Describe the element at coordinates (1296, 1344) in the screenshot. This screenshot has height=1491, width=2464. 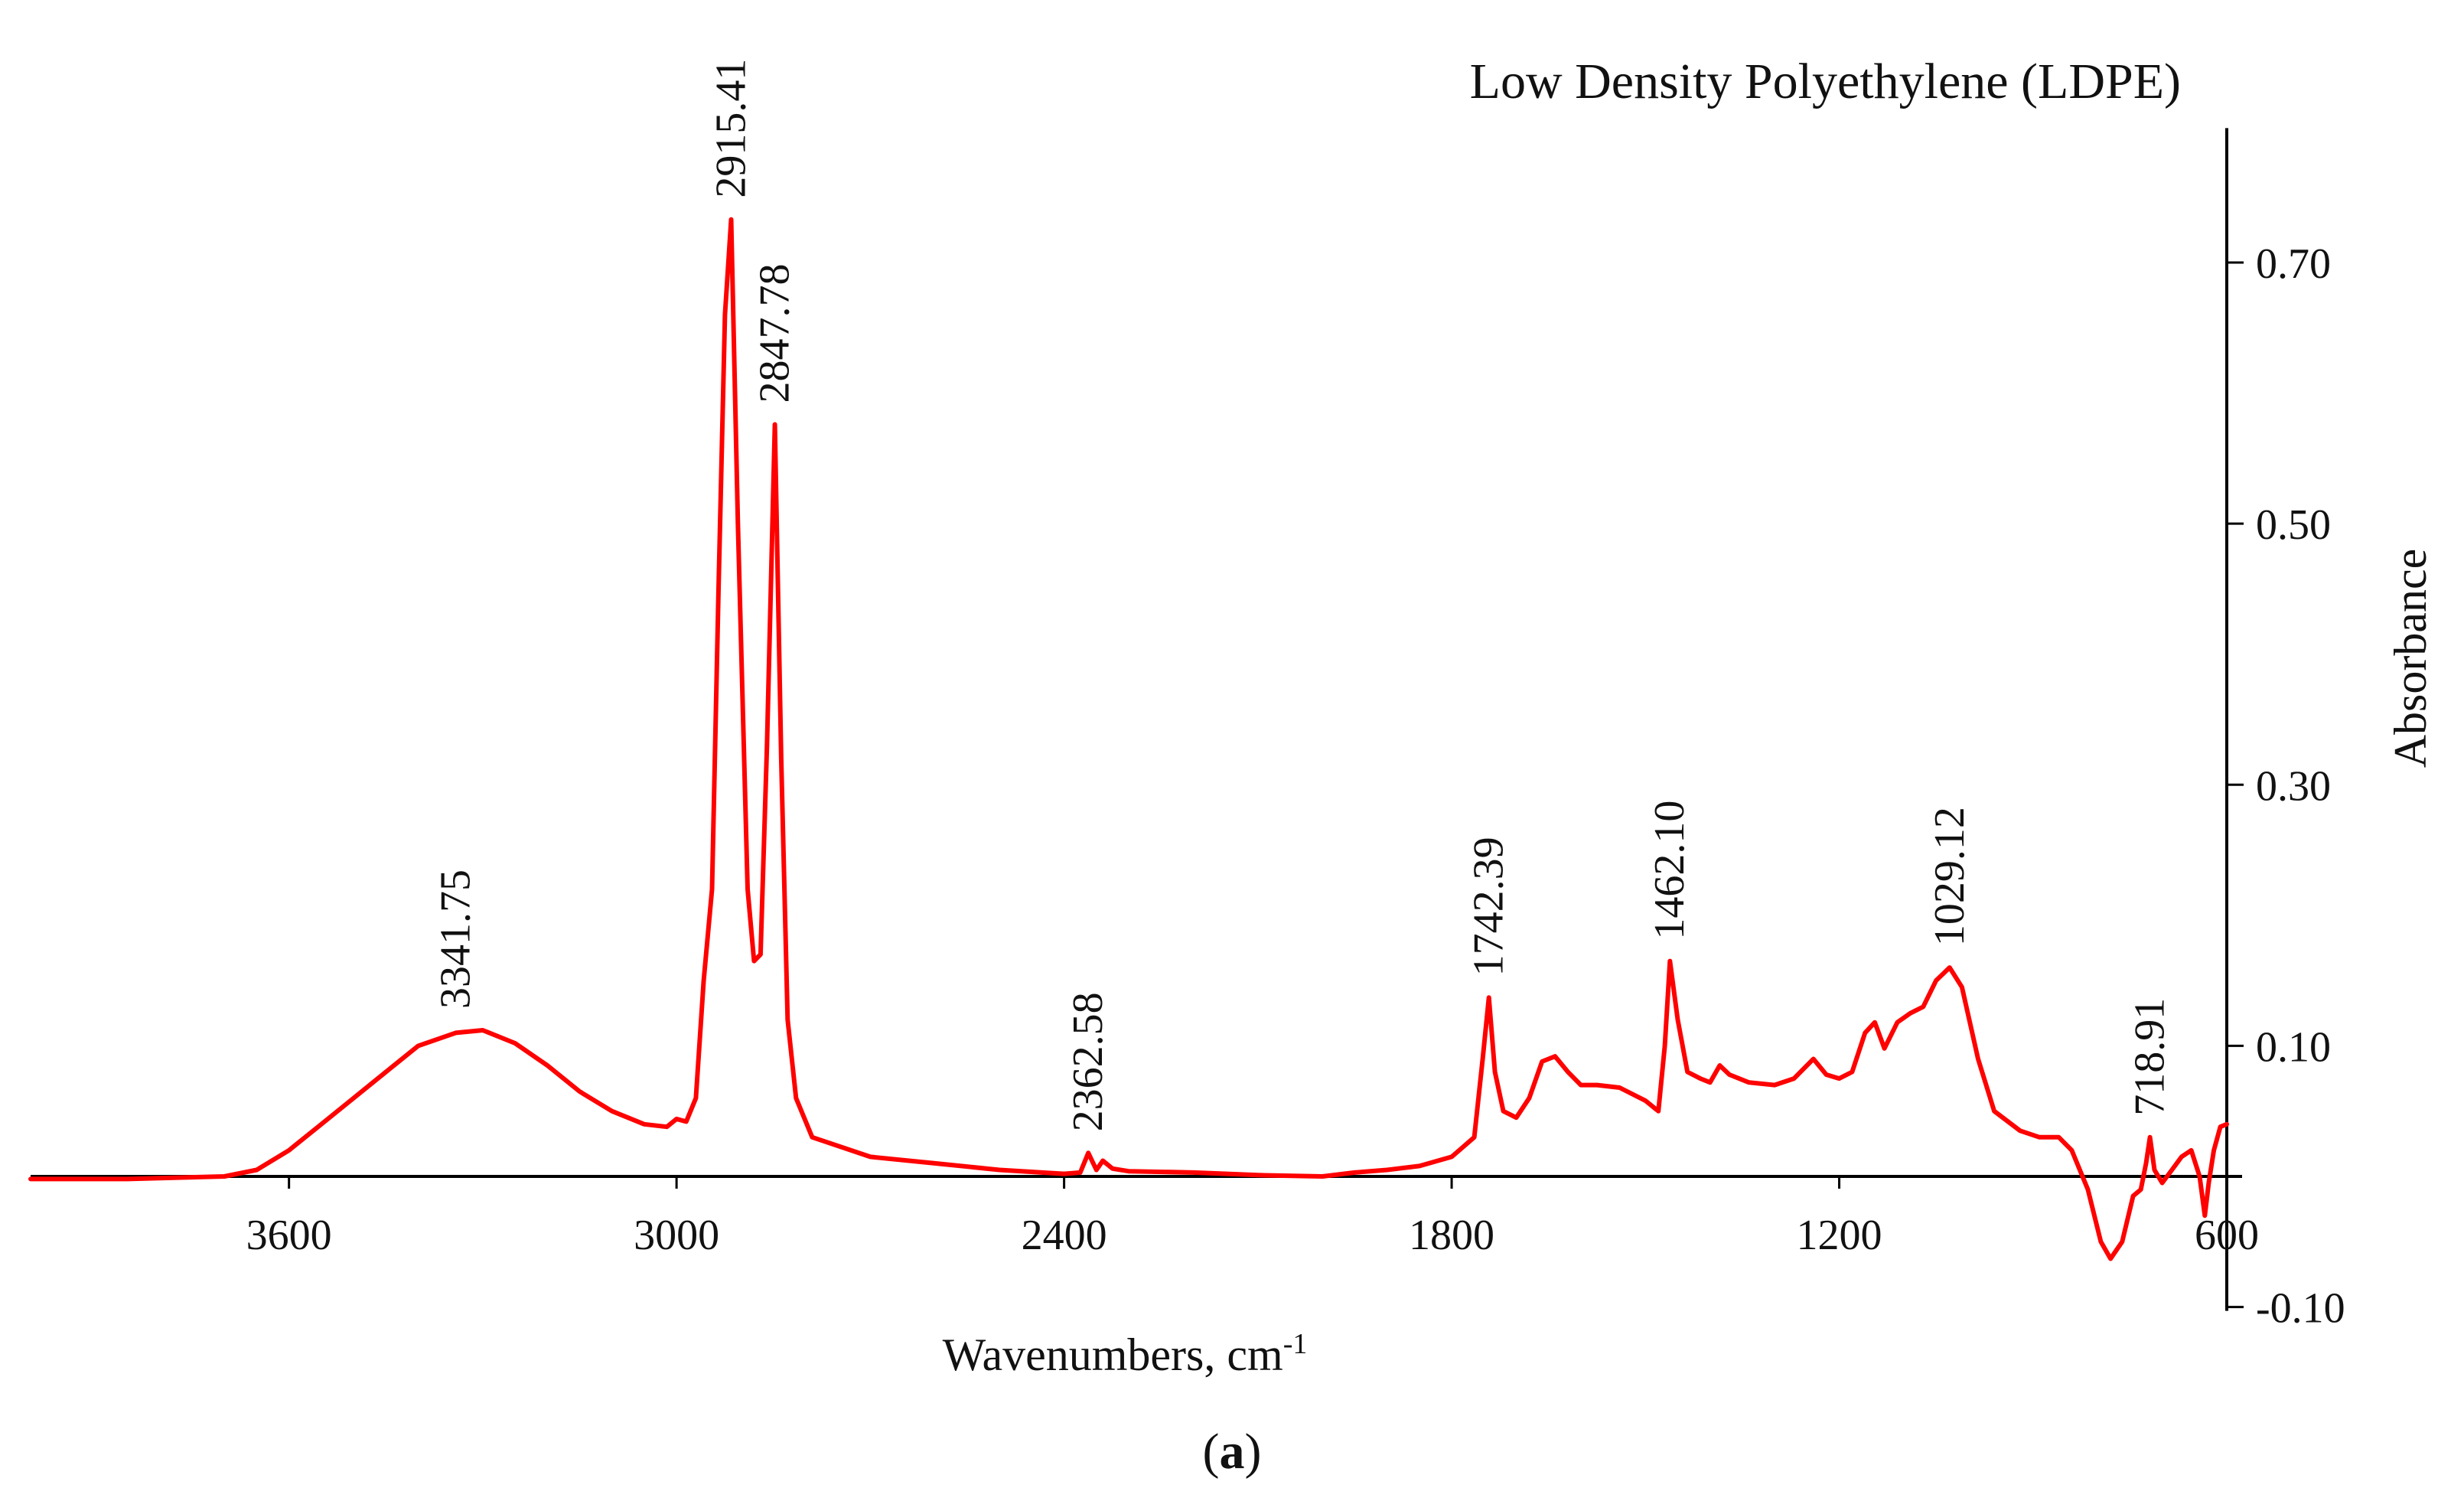
I see `x-axis-unit-superscript: -1` at that location.